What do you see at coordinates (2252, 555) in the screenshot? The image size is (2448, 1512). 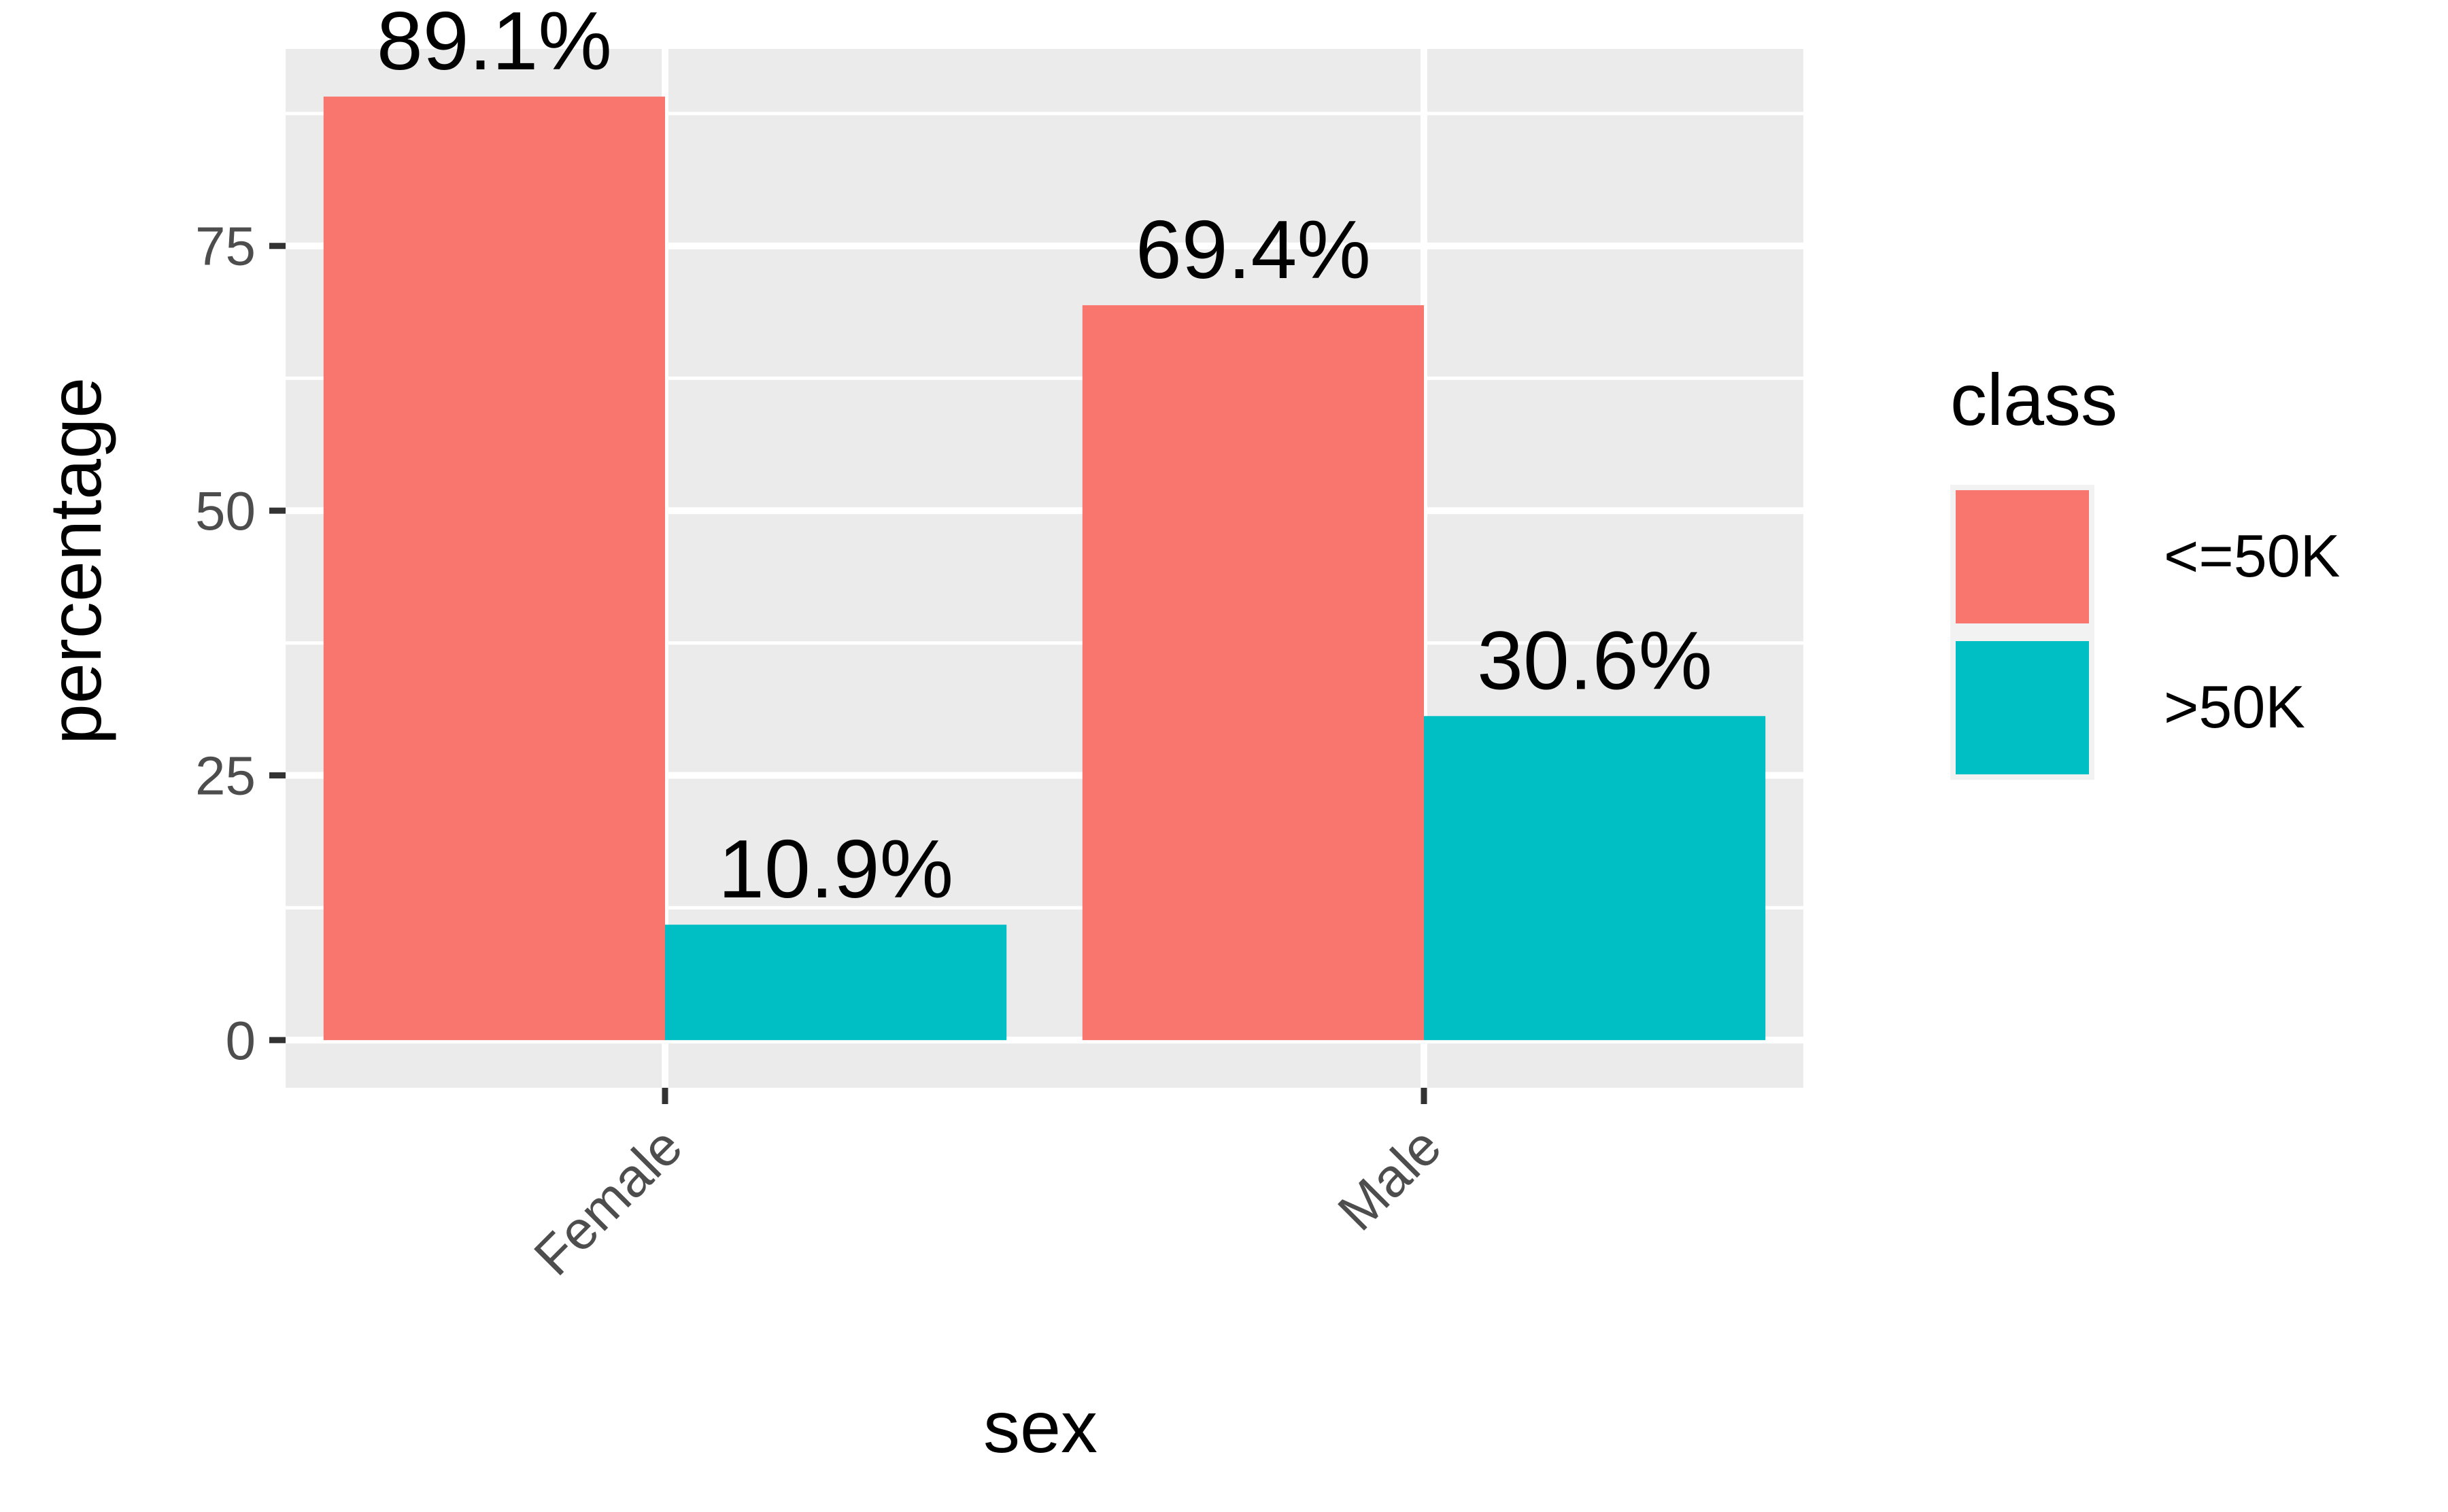 I see `legend-label-le50k: <=50K` at bounding box center [2252, 555].